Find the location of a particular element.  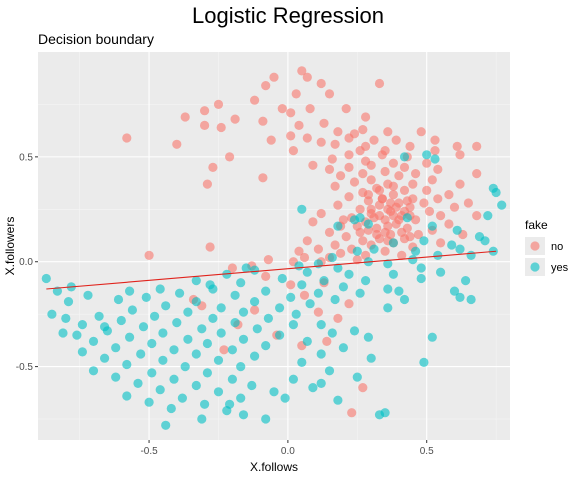

decision-boundary-line is located at coordinates (271, 270).